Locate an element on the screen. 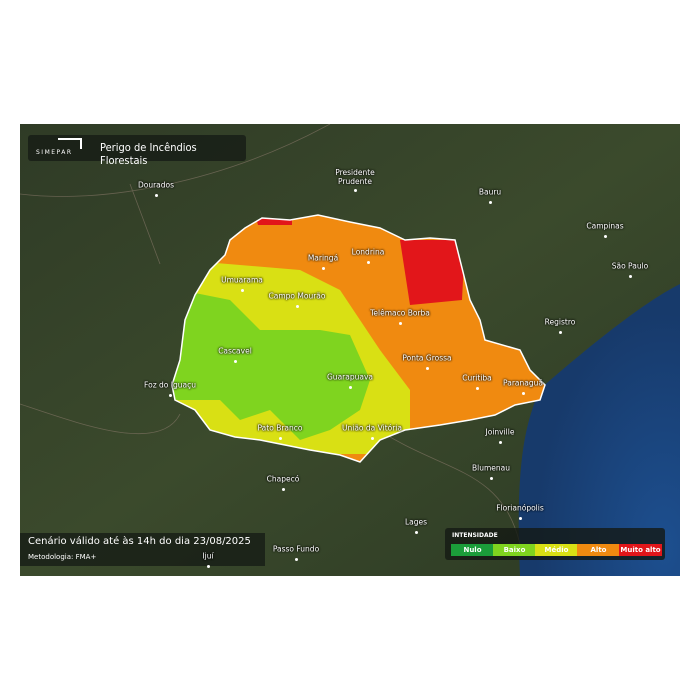 The width and height of the screenshot is (700, 700). city-label: Ijuí is located at coordinates (208, 556).